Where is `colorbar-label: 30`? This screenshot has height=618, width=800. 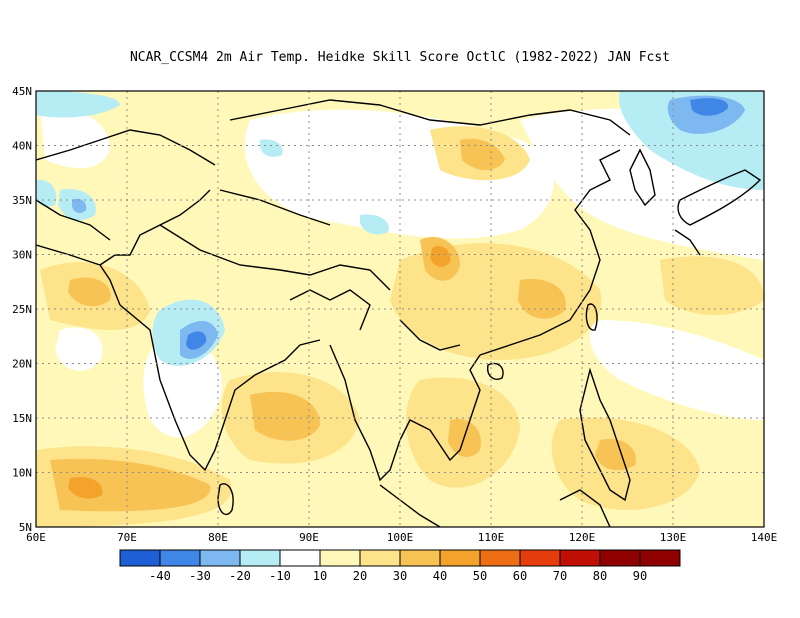 colorbar-label: 30 is located at coordinates (400, 576).